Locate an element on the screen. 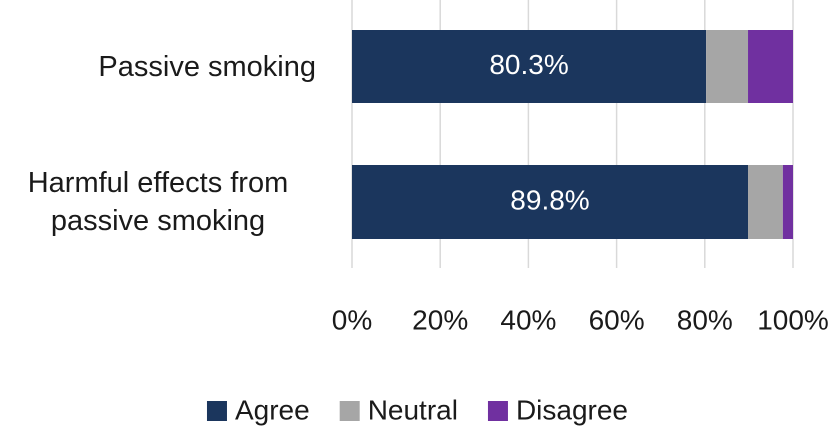 The width and height of the screenshot is (835, 432). data-label: 80.3% is located at coordinates (528, 64).